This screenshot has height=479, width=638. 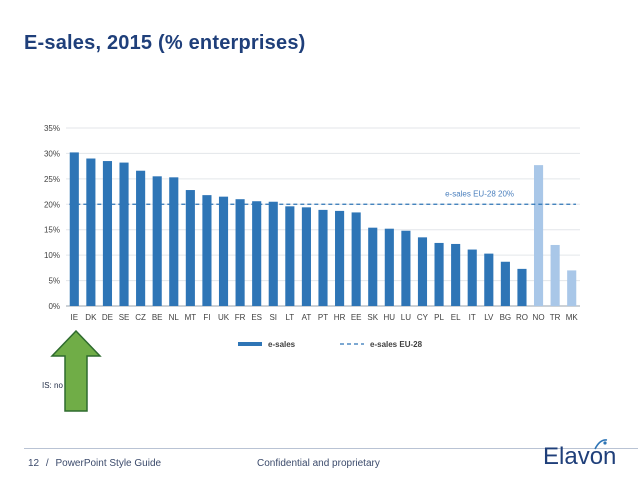 I want to click on x-tick-label: ES, so click(x=256, y=317).